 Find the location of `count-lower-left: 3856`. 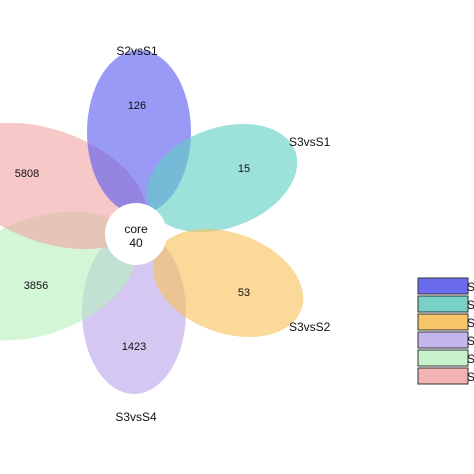

count-lower-left: 3856 is located at coordinates (36, 286).